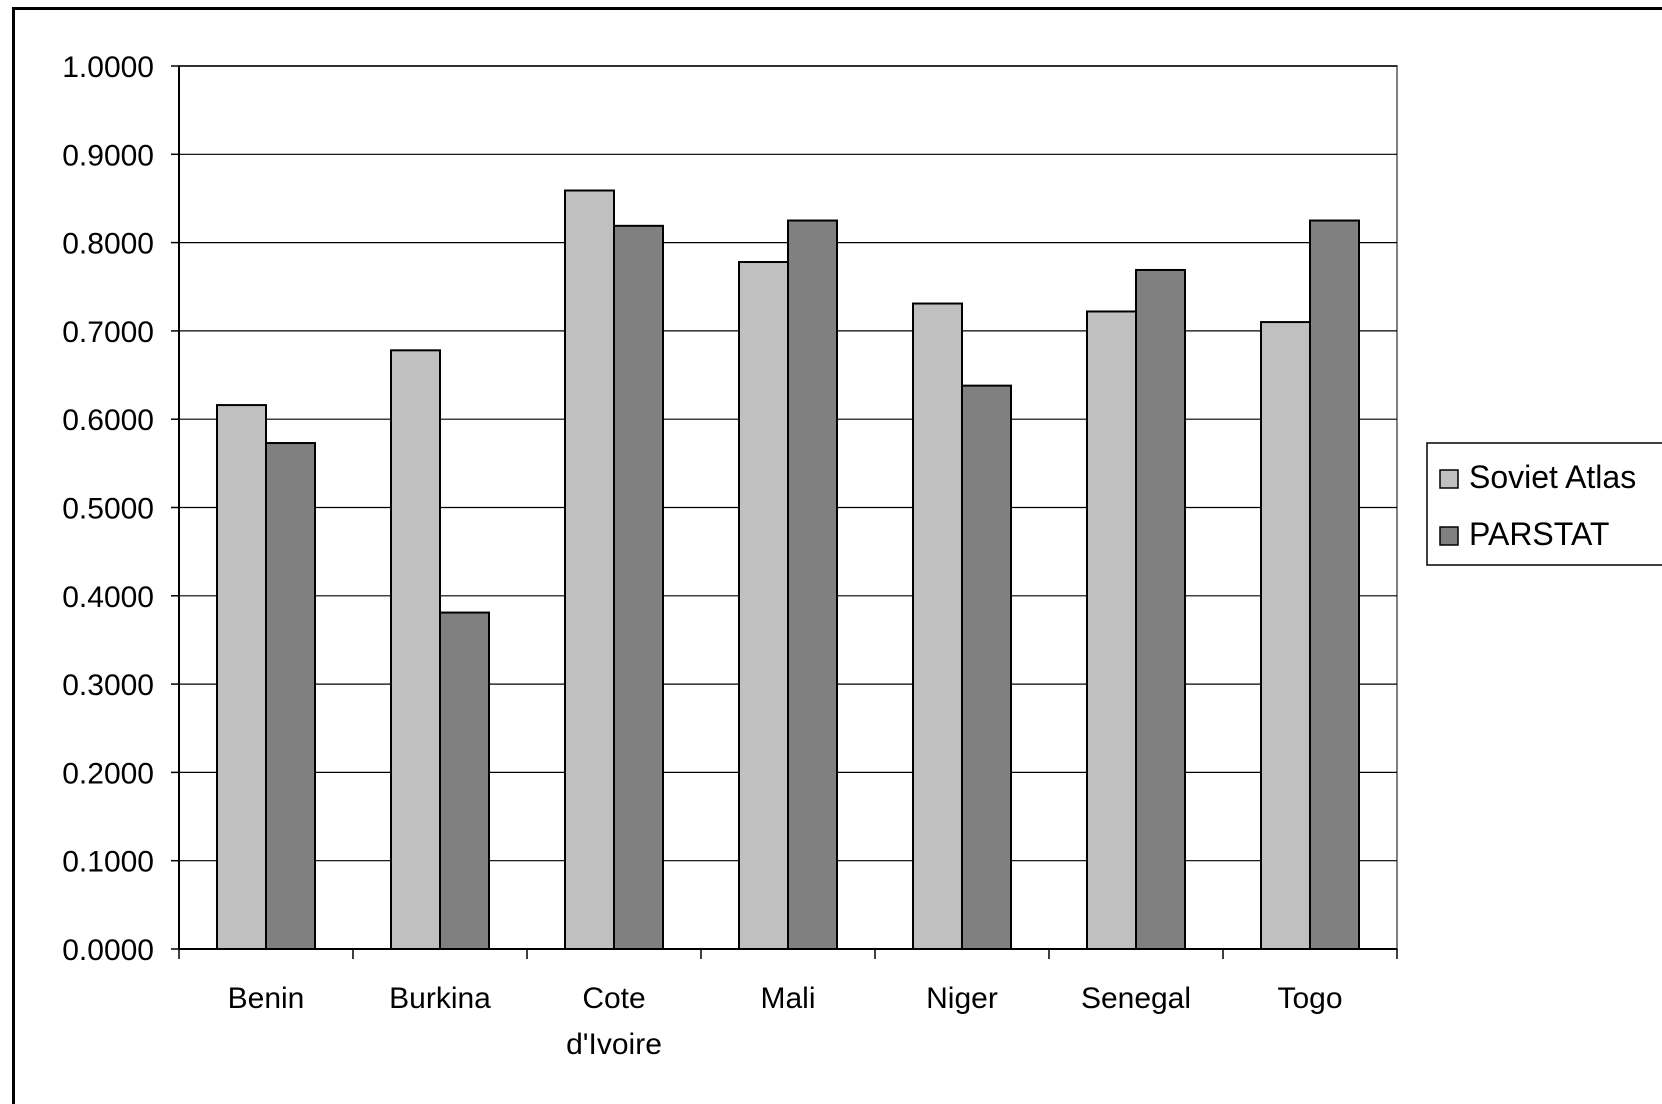 The image size is (1662, 1104). What do you see at coordinates (614, 1044) in the screenshot?
I see `x-tick-label: d'Ivoire` at bounding box center [614, 1044].